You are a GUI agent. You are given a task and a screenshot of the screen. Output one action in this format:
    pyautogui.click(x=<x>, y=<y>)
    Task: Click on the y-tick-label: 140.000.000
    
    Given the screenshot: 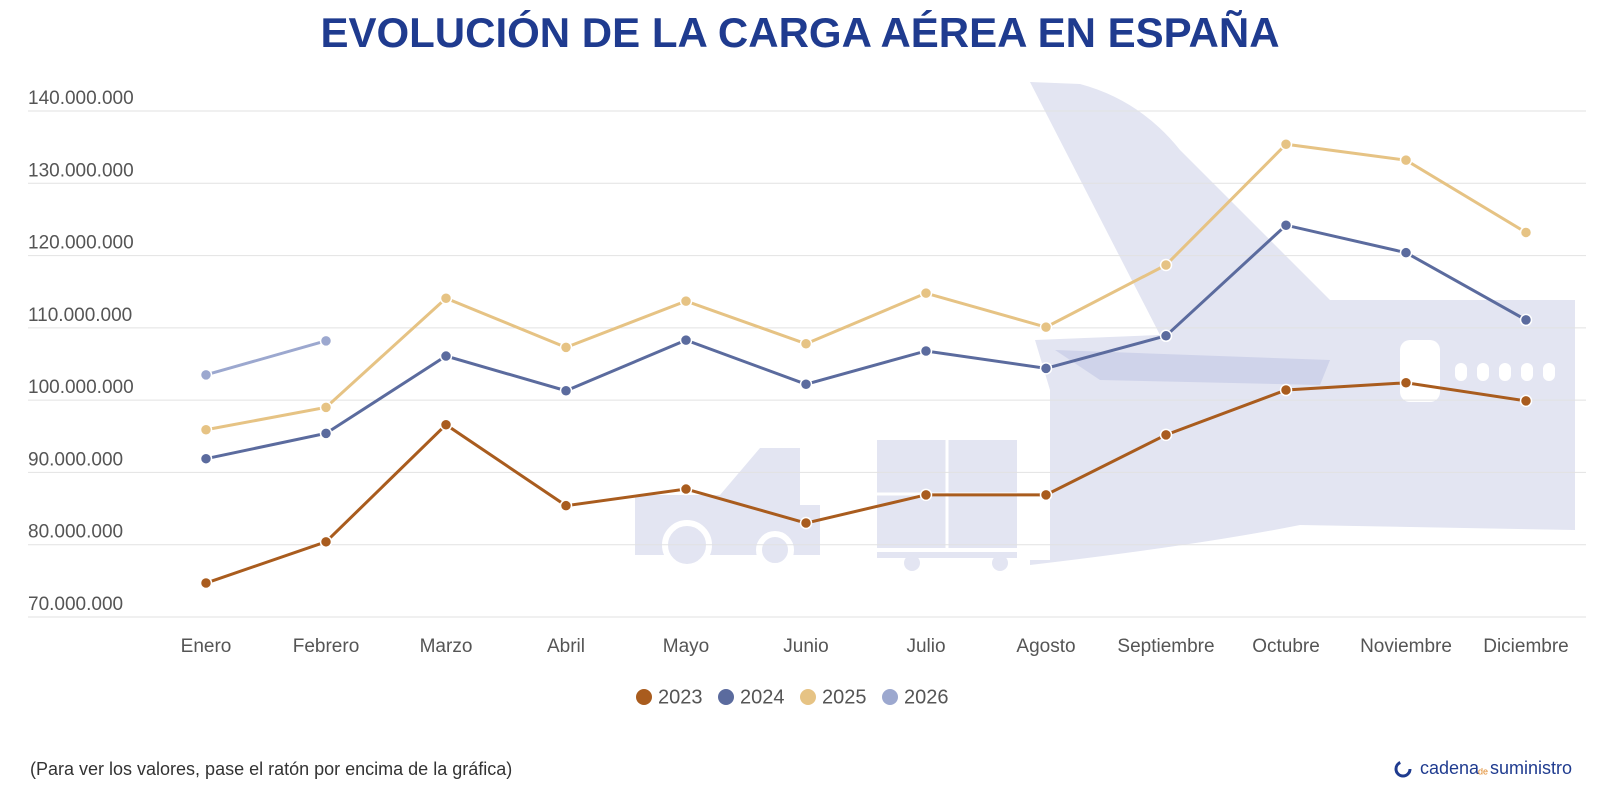 What is the action you would take?
    pyautogui.click(x=81, y=98)
    